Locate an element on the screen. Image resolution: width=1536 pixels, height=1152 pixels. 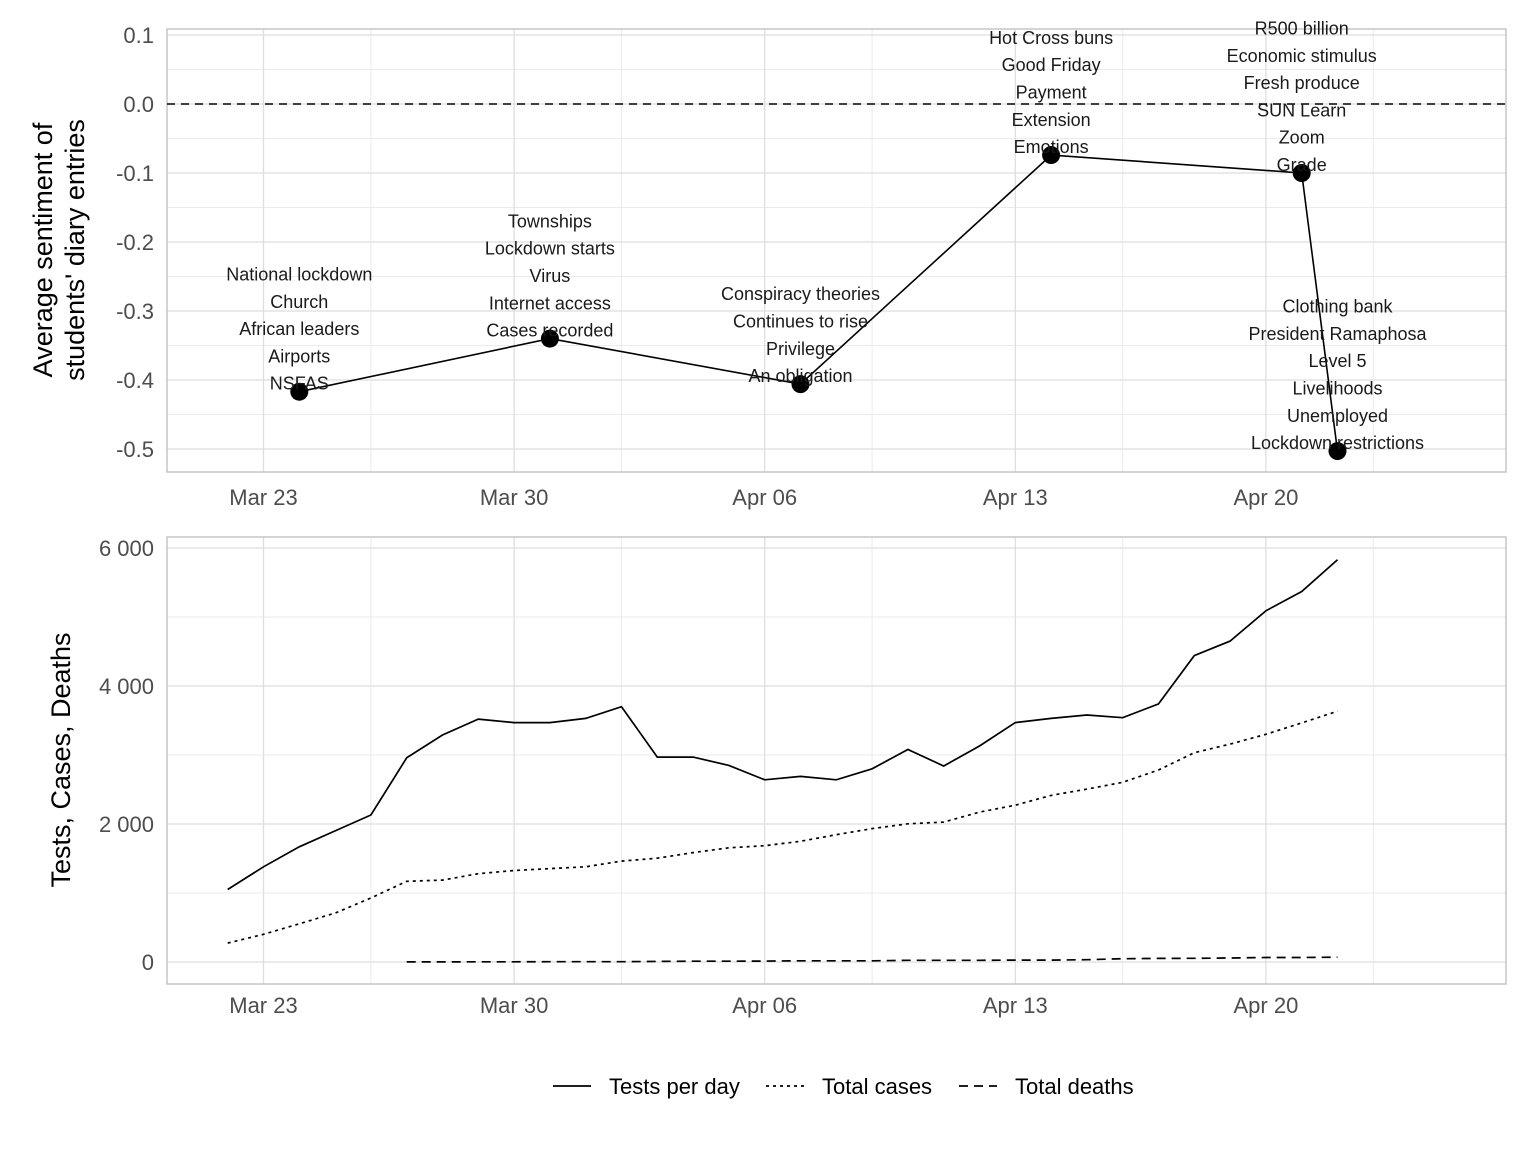
annotation-label: National lockdown is located at coordinates (299, 275).